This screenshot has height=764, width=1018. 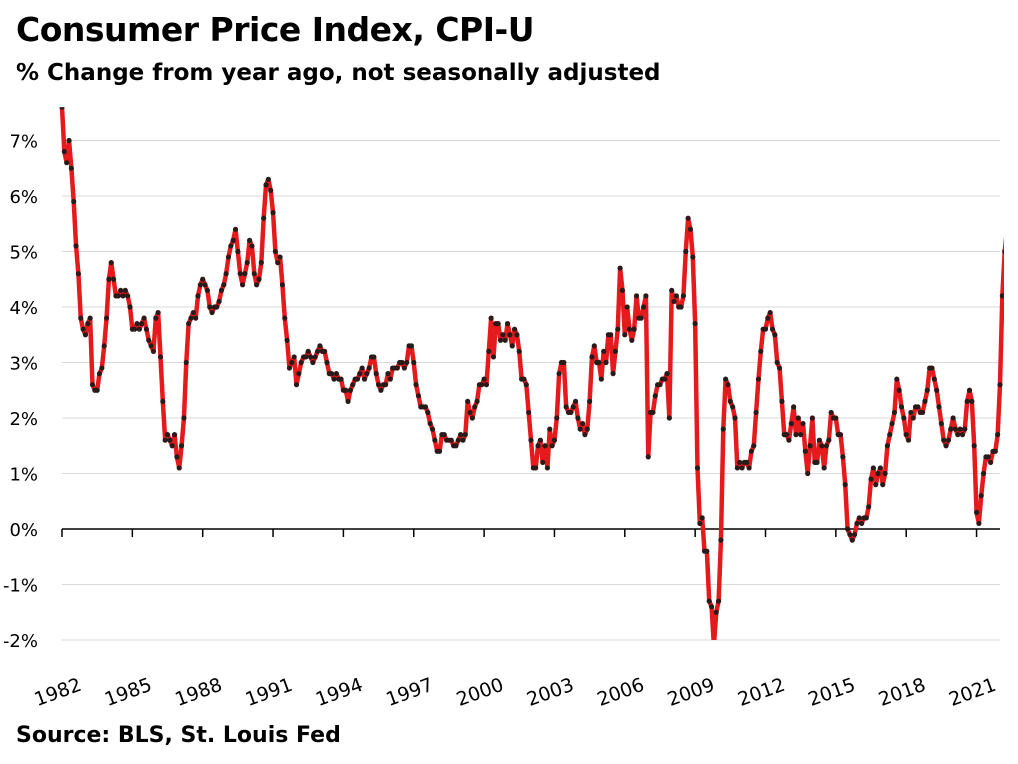 What do you see at coordinates (23, 364) in the screenshot?
I see `y-tick-label: 3%` at bounding box center [23, 364].